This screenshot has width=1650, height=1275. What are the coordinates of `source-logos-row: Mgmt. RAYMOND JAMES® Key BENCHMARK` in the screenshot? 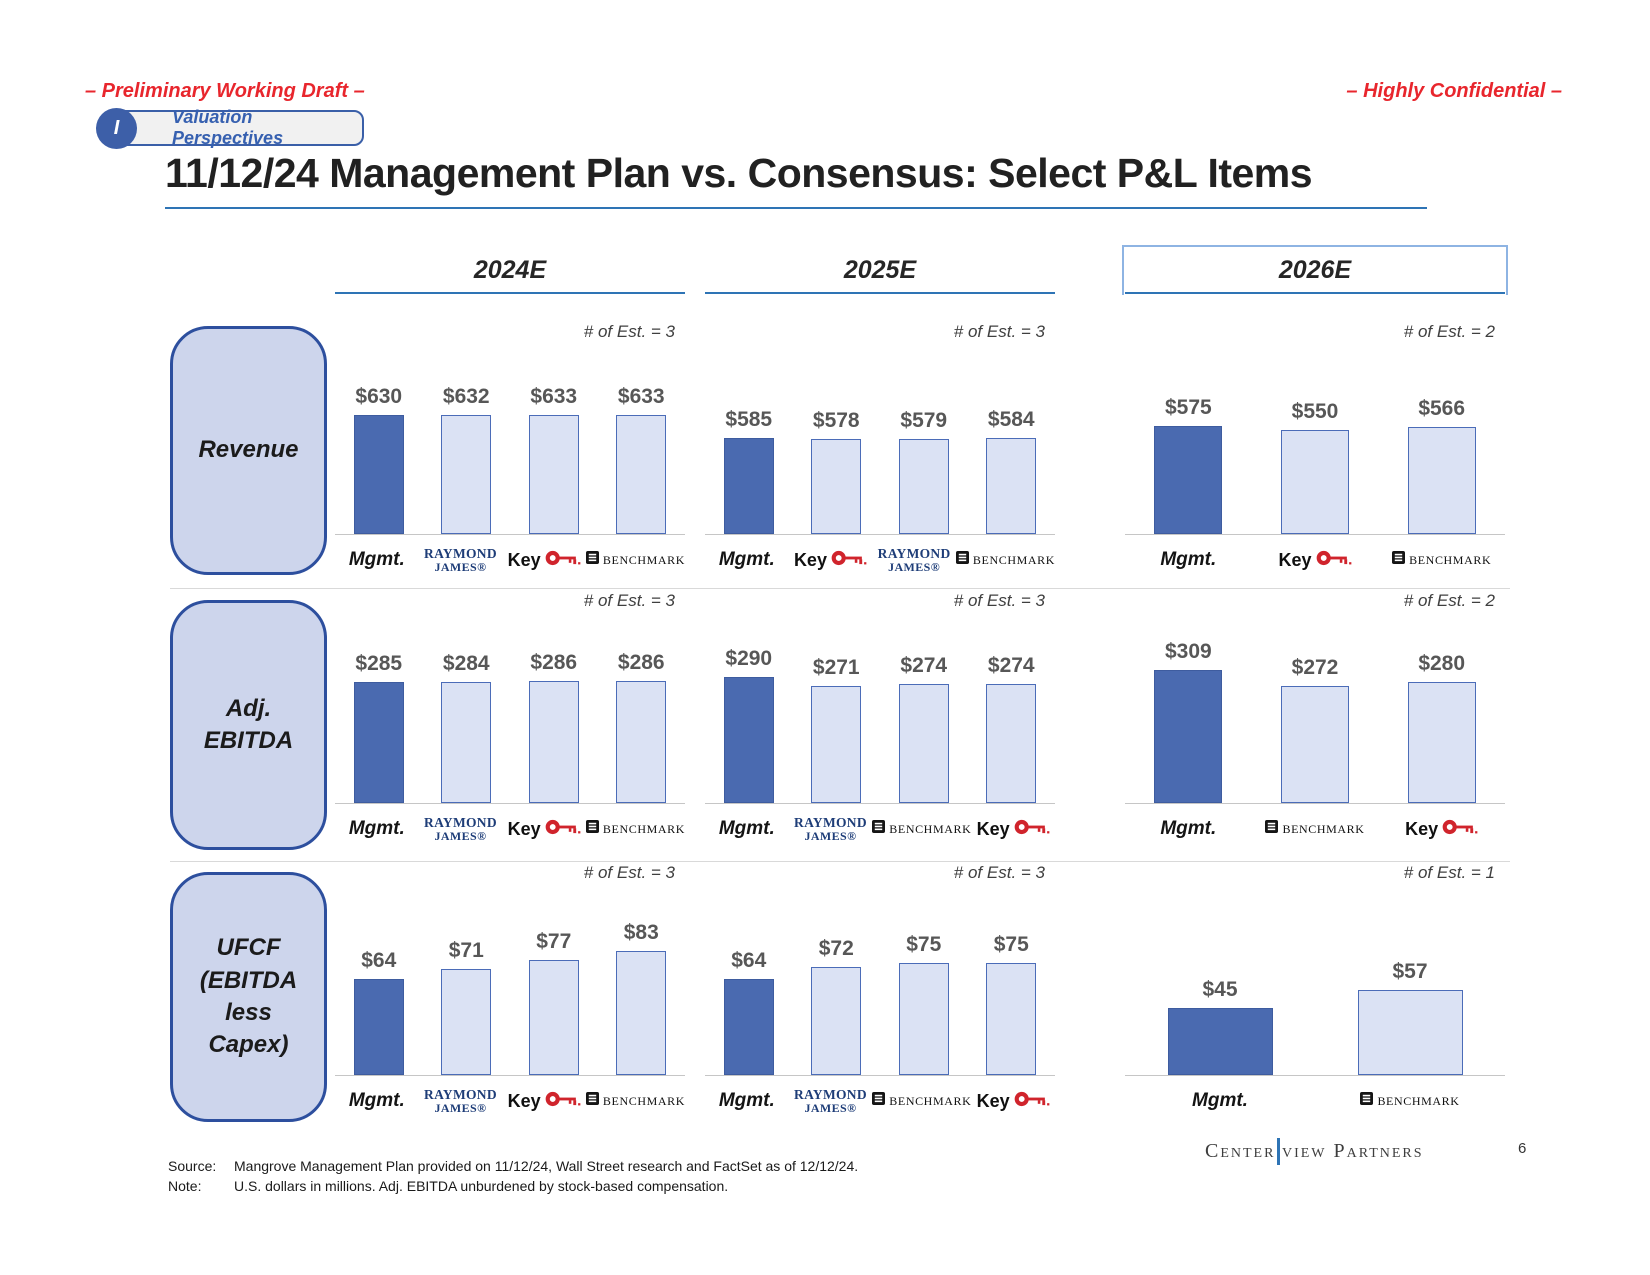 It's located at (510, 1101).